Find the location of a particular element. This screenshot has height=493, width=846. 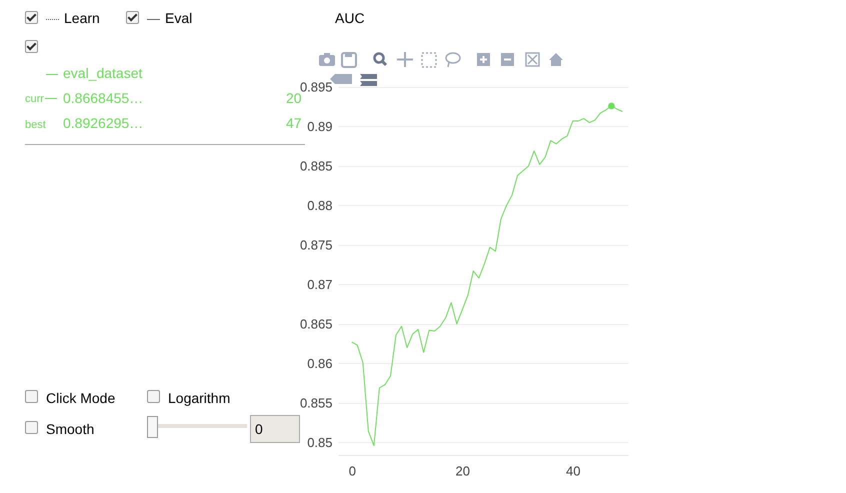

y-tick-label: 0.86 is located at coordinates (319, 363).